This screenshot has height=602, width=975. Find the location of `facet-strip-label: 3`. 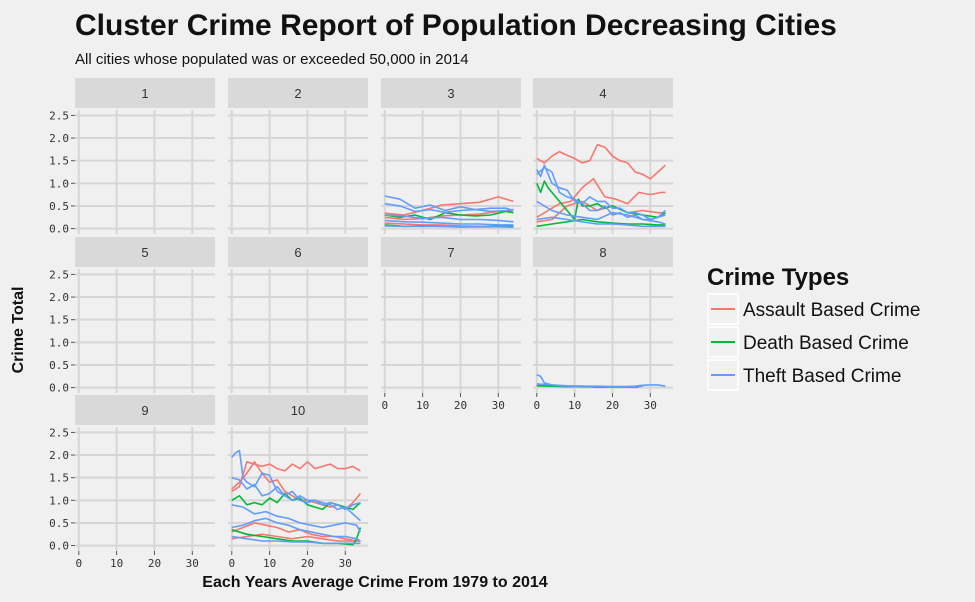

facet-strip-label: 3 is located at coordinates (450, 93).